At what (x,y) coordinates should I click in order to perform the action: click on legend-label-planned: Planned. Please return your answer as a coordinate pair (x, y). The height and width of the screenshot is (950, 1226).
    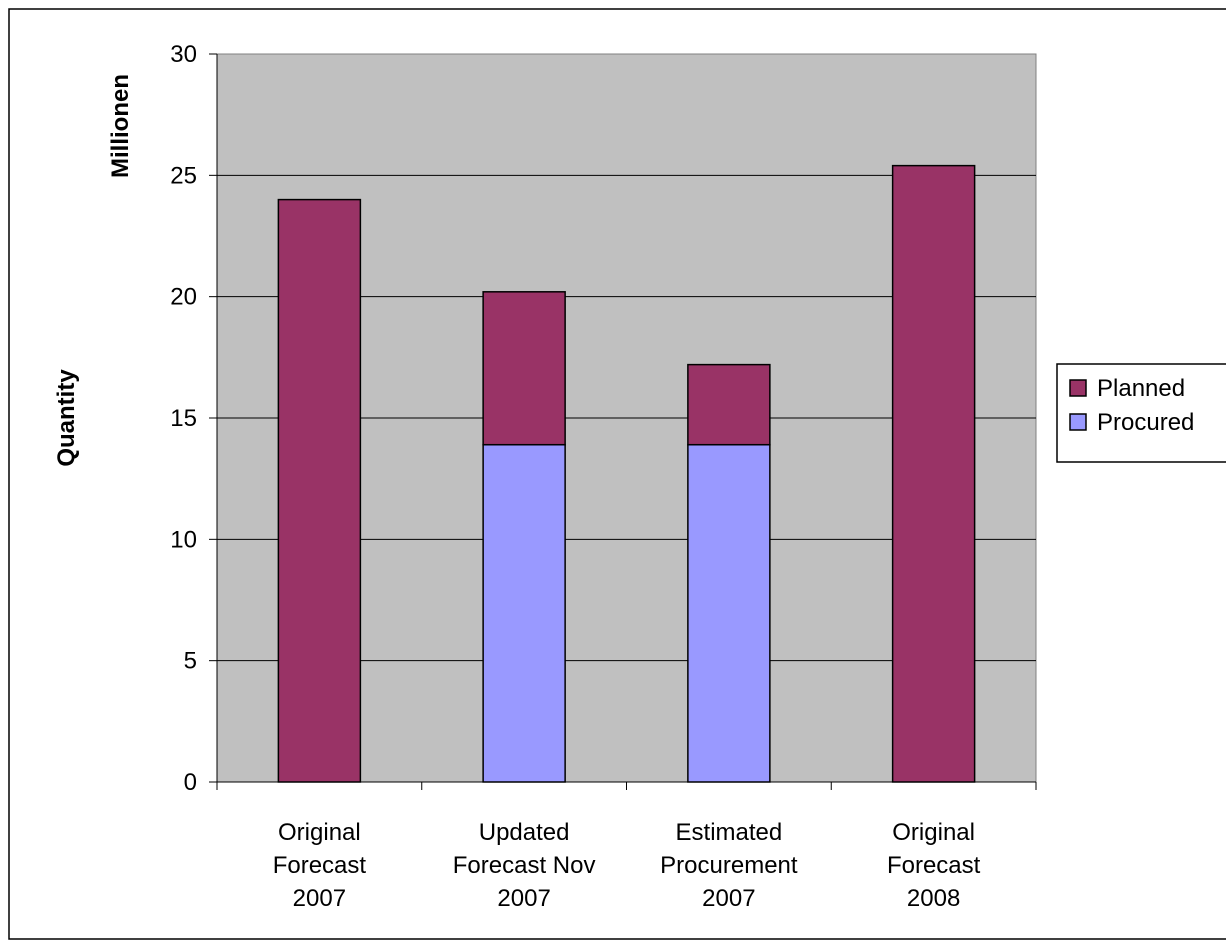
    Looking at the image, I should click on (1141, 388).